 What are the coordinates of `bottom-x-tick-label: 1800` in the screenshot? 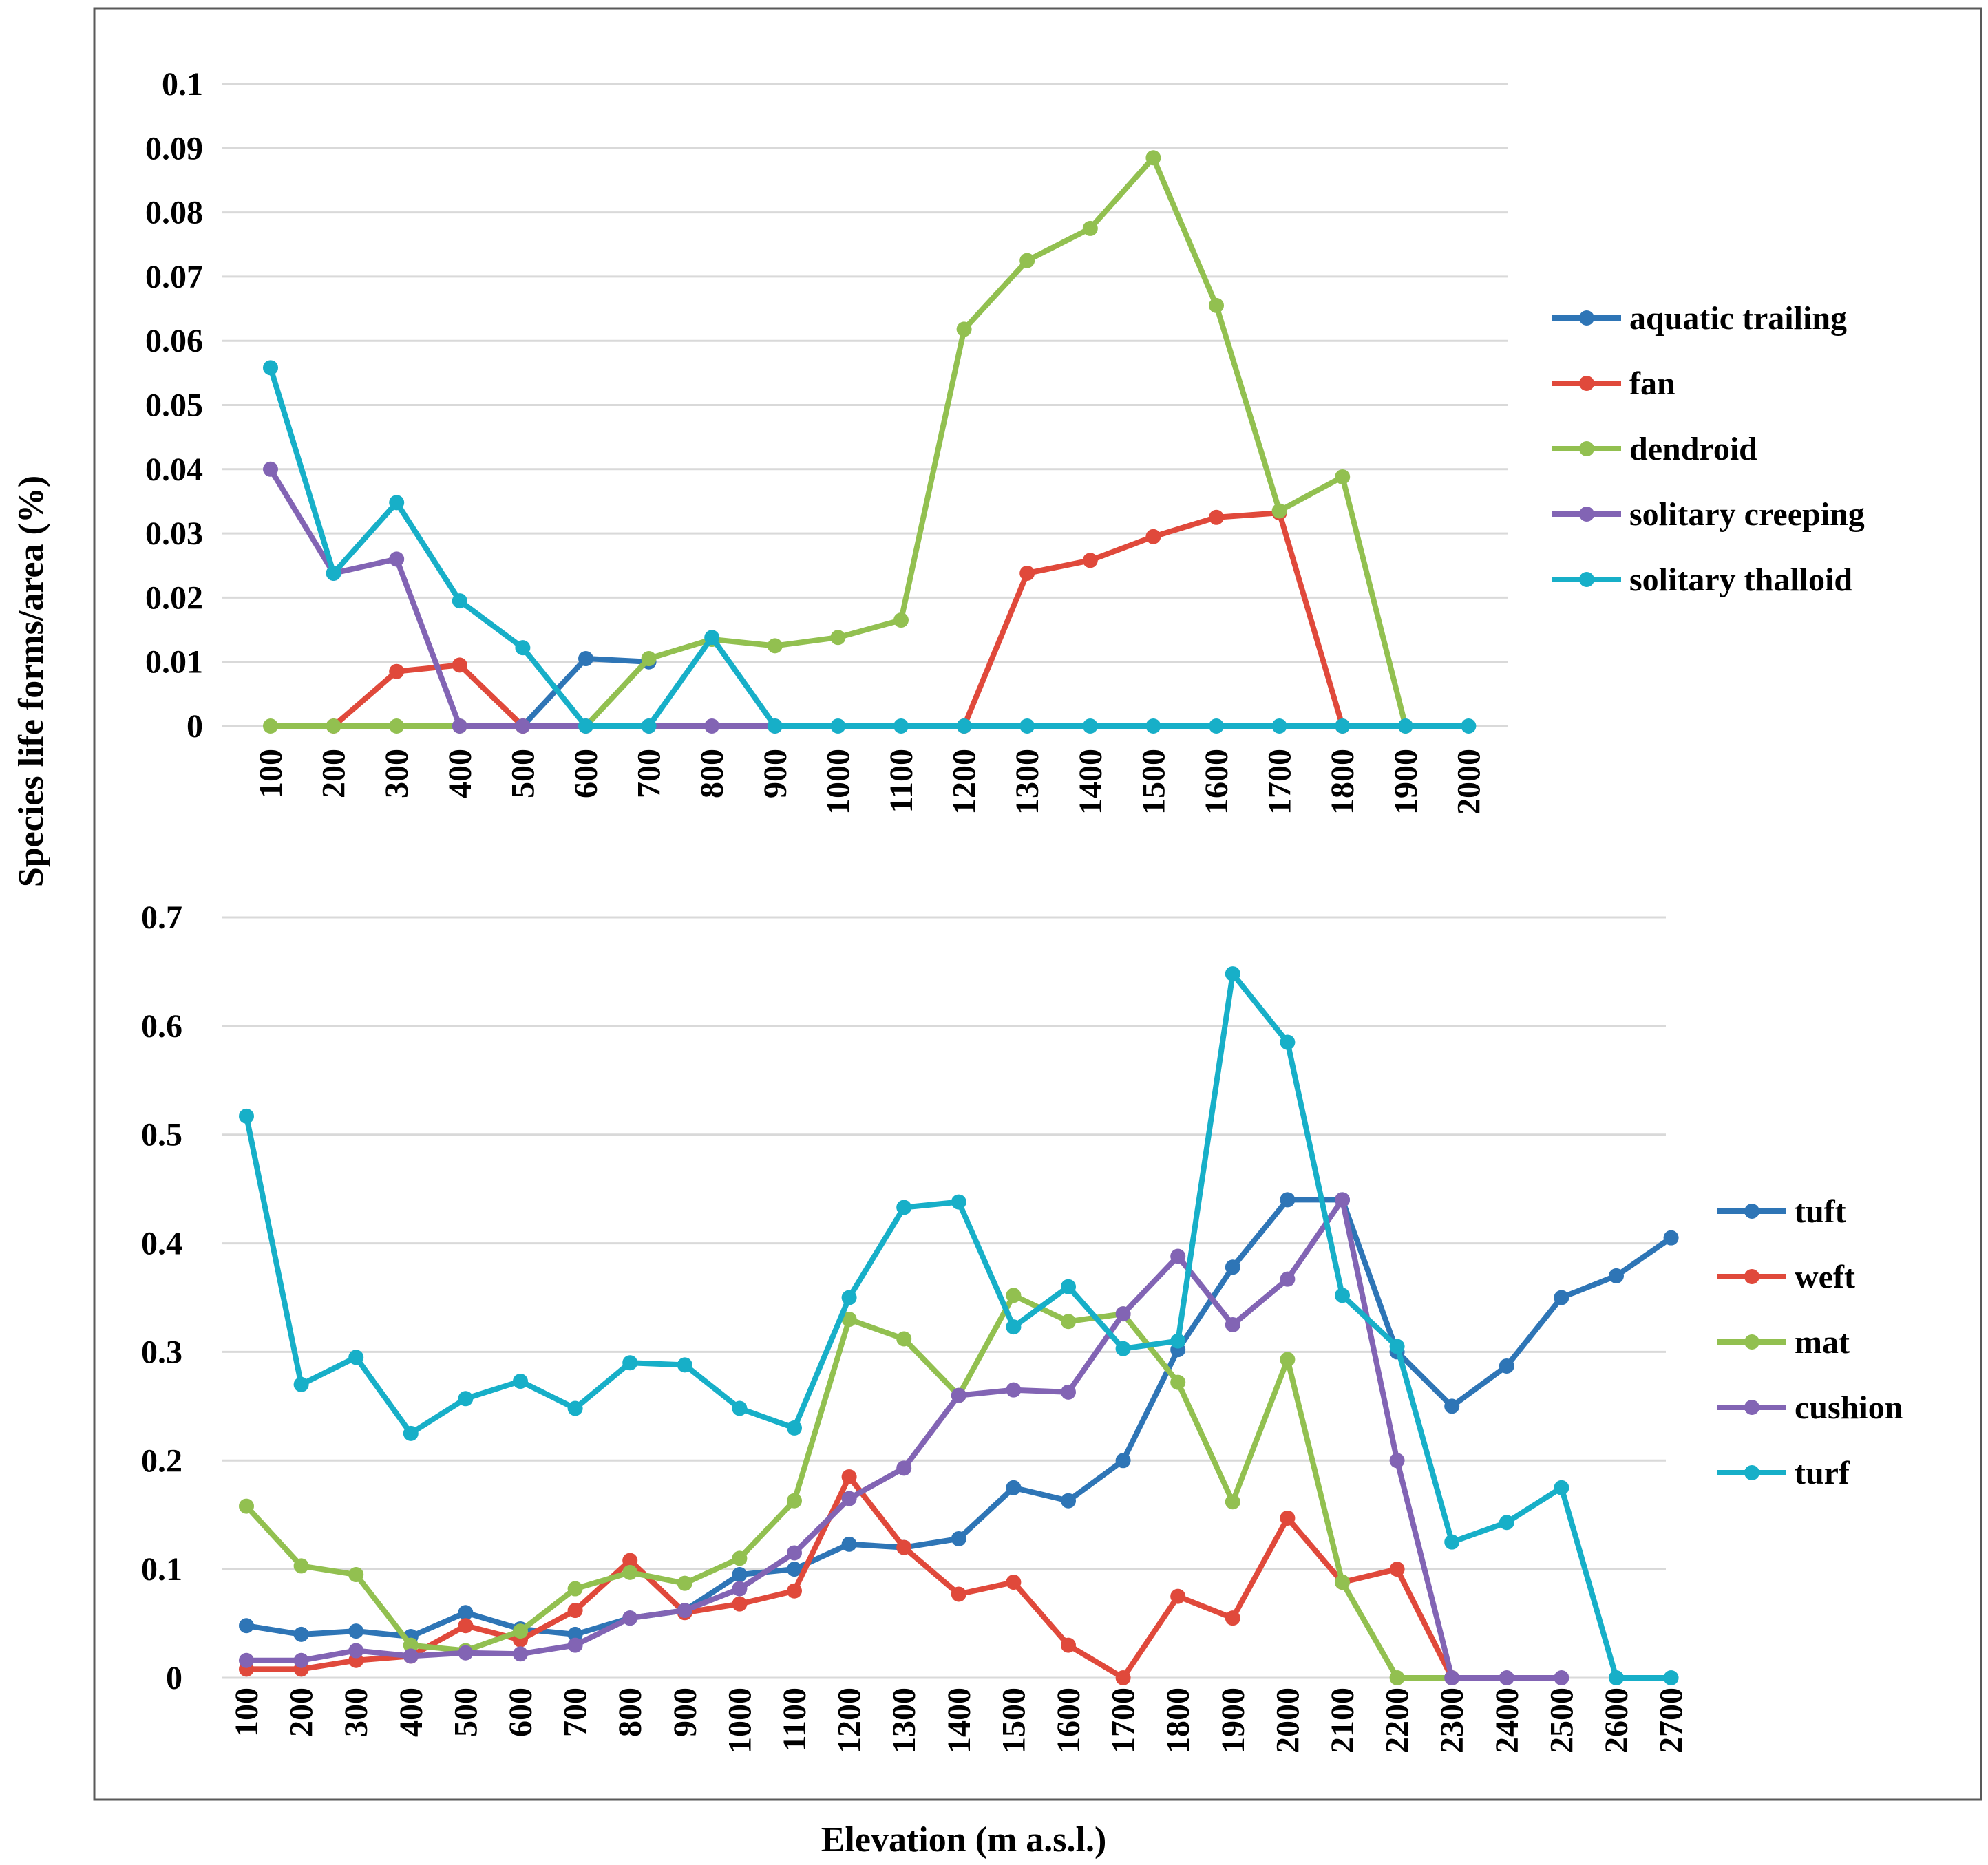 It's located at (1178, 1721).